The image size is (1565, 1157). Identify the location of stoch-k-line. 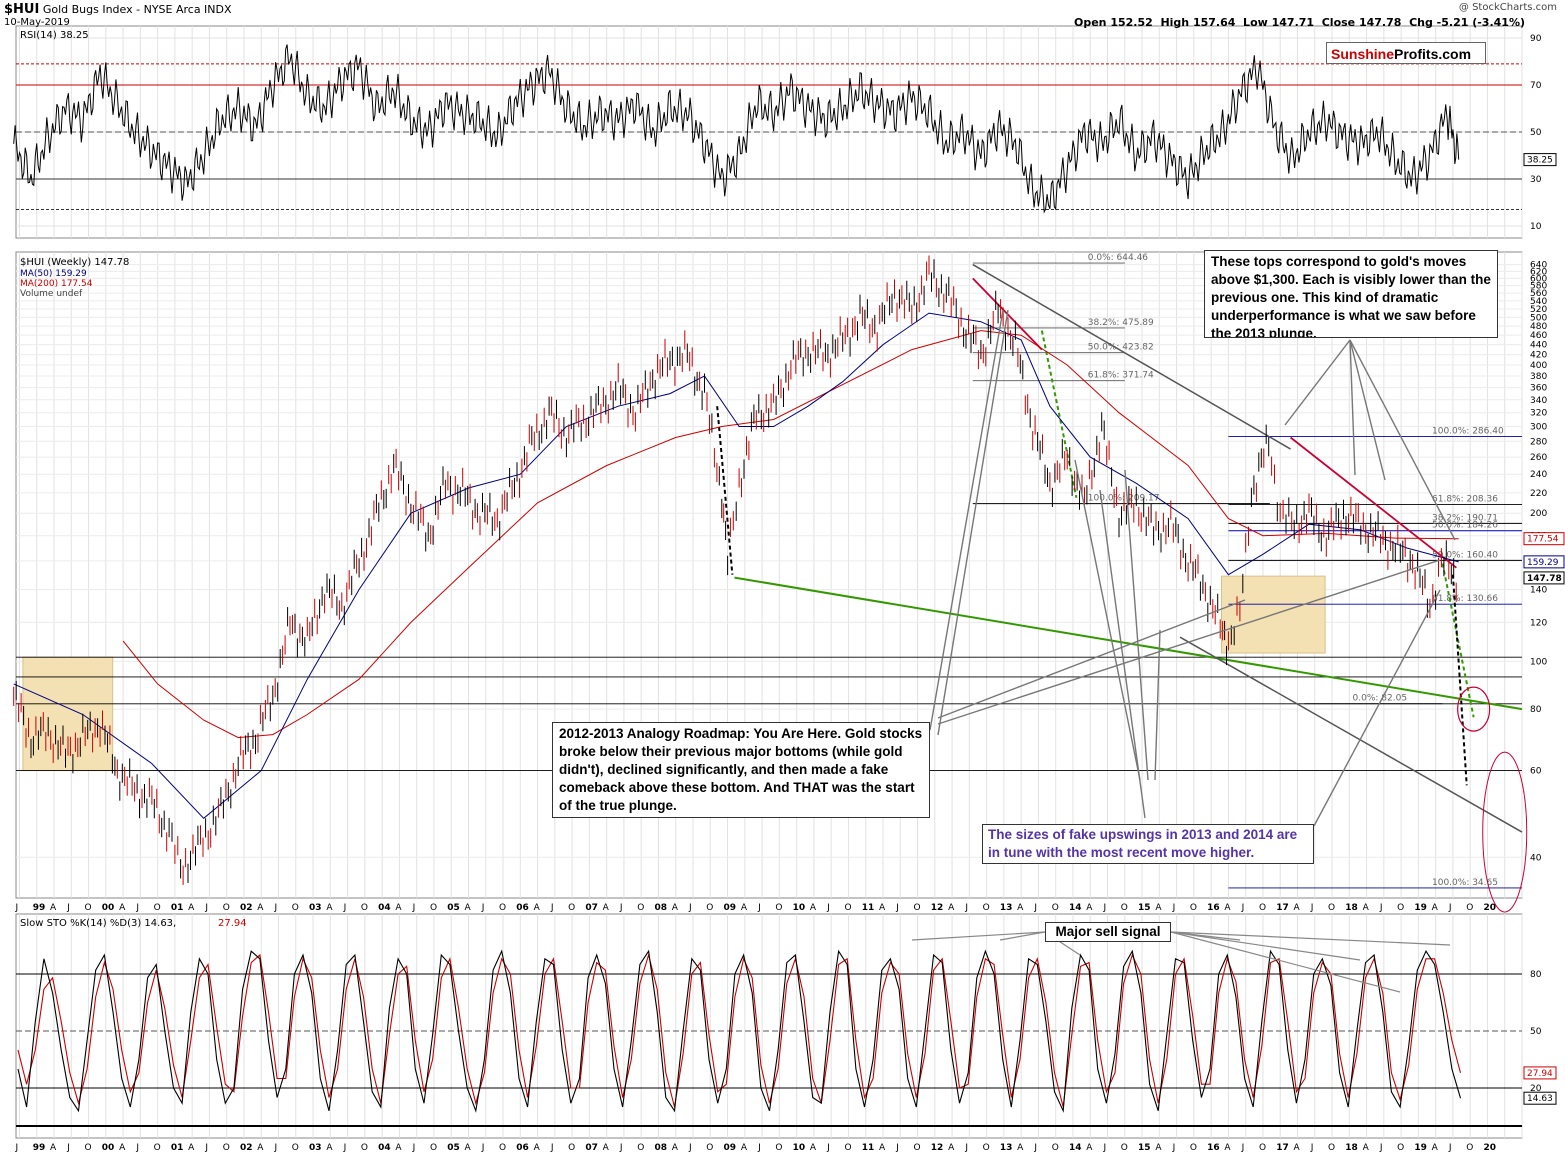
(739, 1031).